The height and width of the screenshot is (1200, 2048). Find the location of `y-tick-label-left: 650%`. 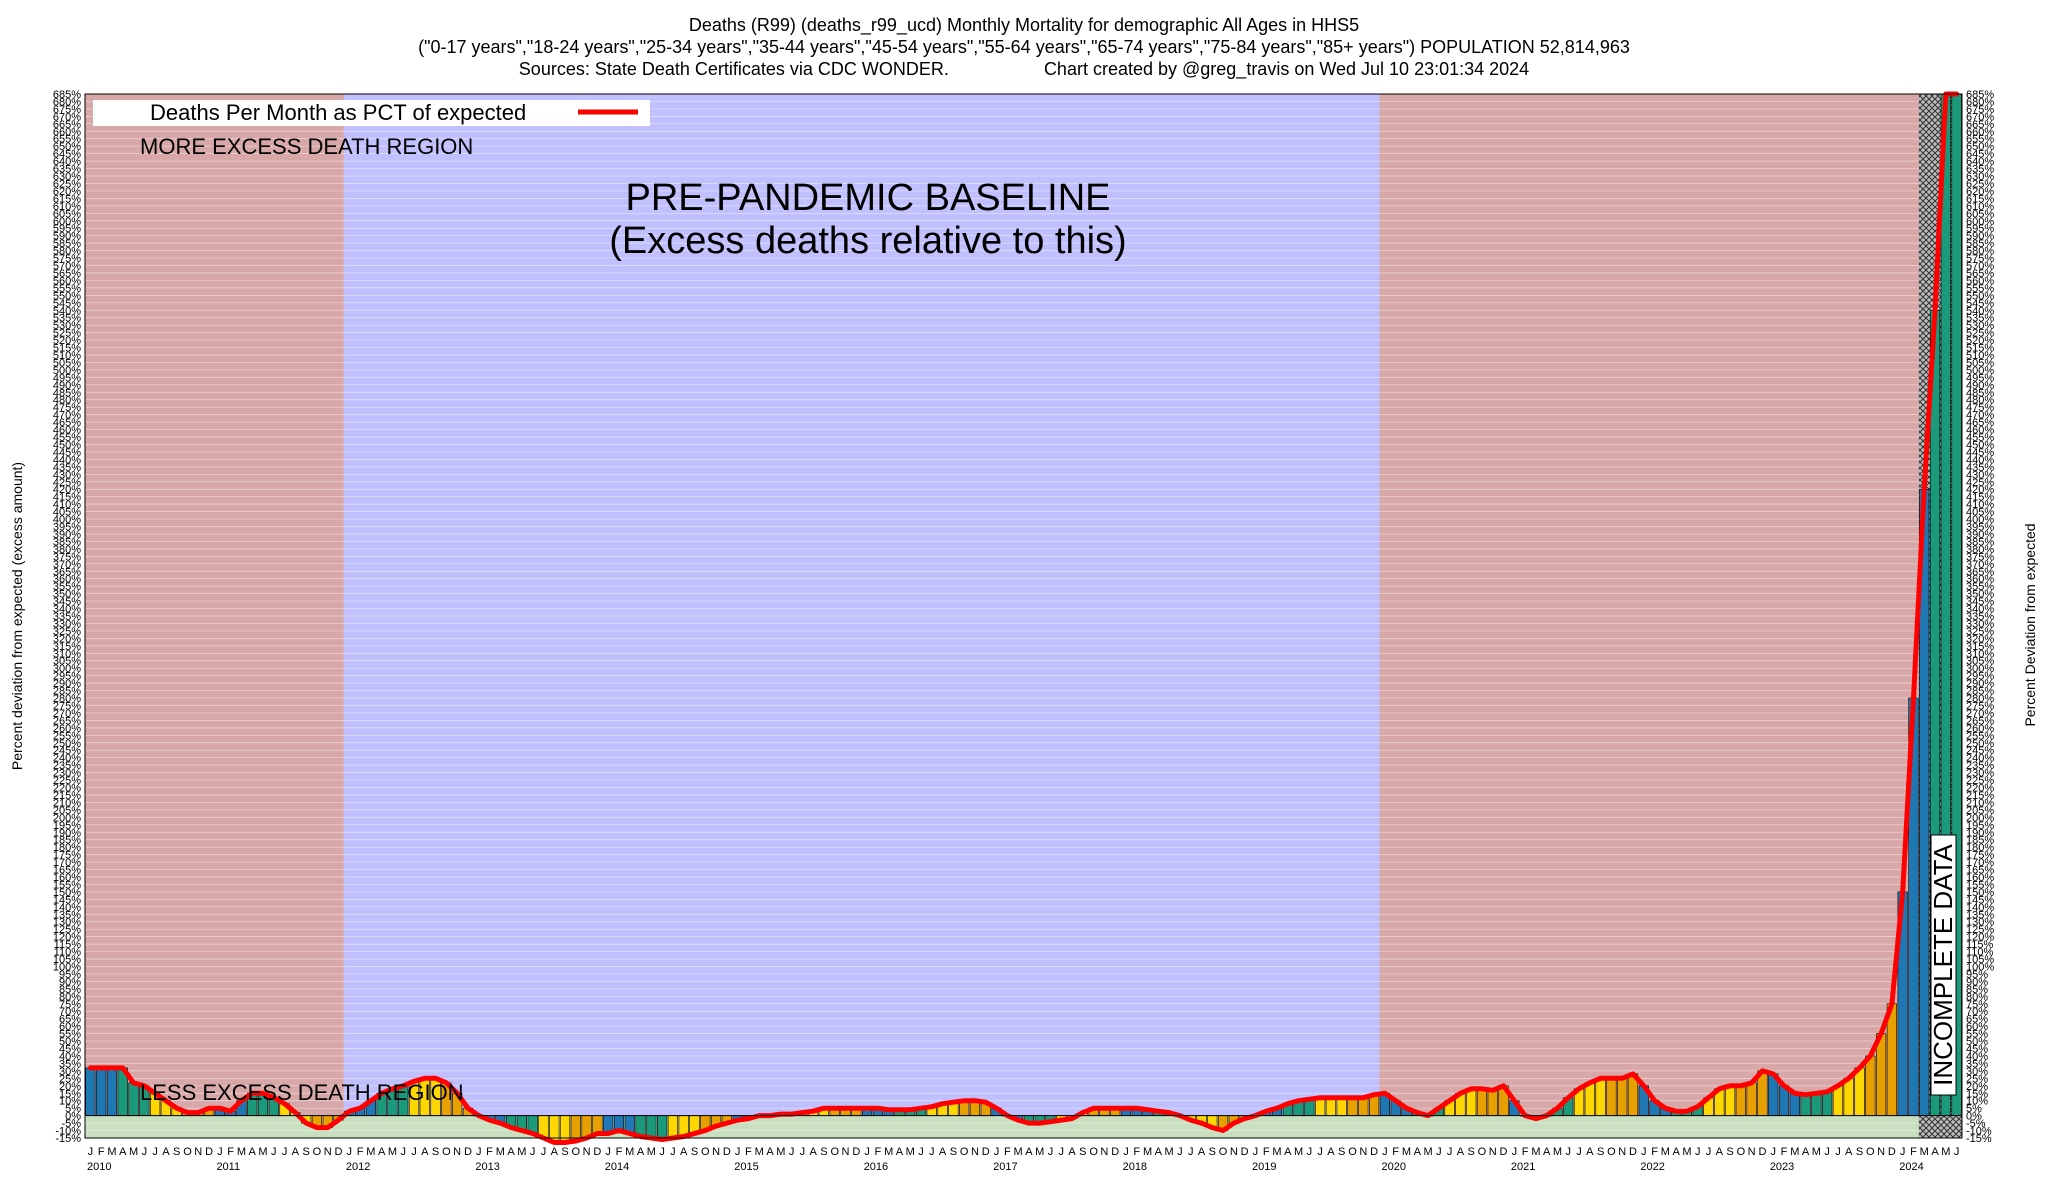

y-tick-label-left: 650% is located at coordinates (67, 147).